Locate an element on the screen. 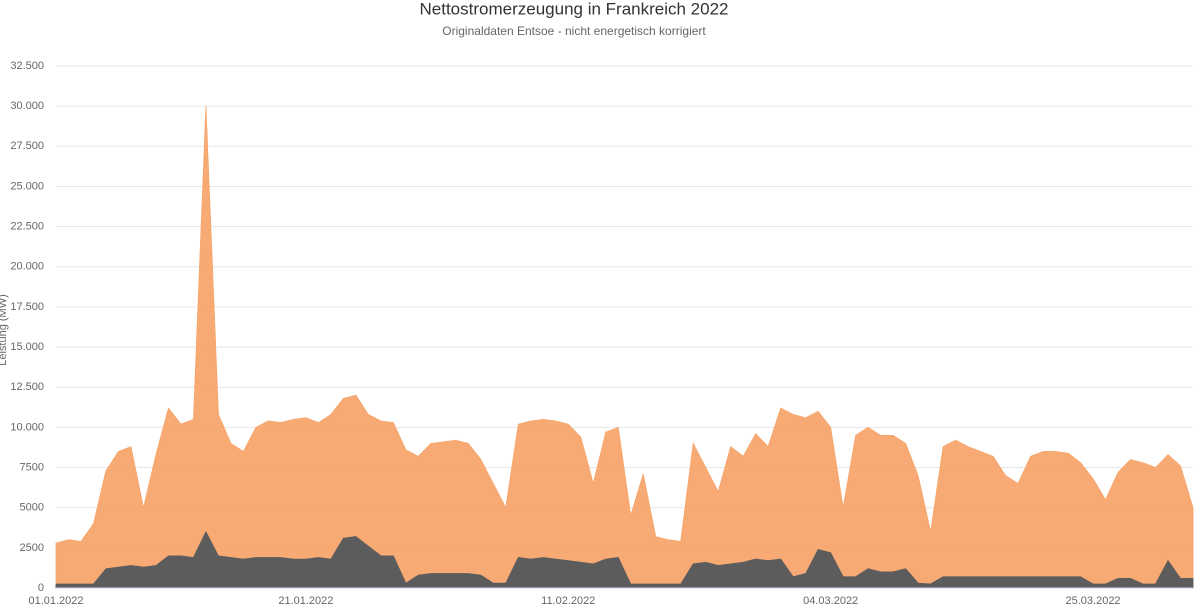 This screenshot has width=1200, height=612. x-tick-label: 04.03.2022 is located at coordinates (830, 601).